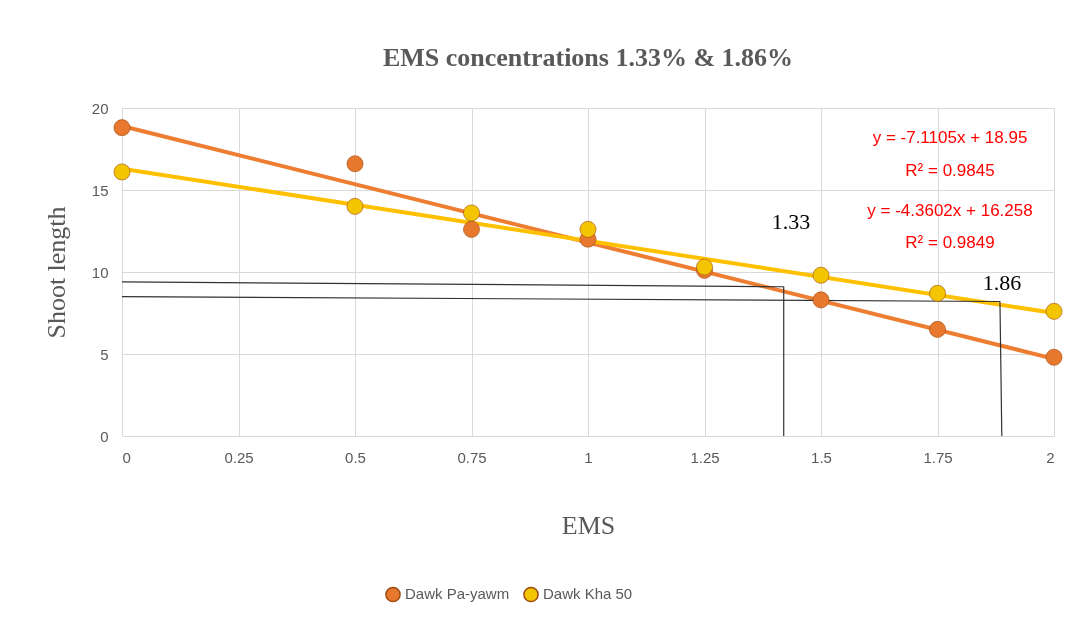  Describe the element at coordinates (588, 594) in the screenshot. I see `legend-label: Dawk Kha 50` at that location.